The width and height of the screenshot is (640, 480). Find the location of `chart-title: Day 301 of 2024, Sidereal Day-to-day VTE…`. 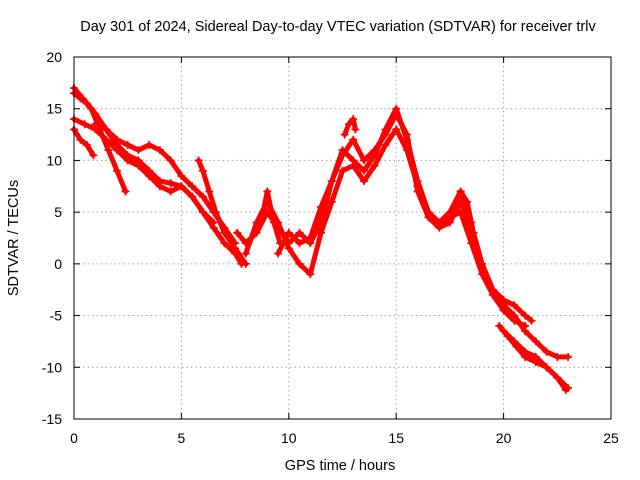

chart-title: Day 301 of 2024, Sidereal Day-to-day VTE… is located at coordinates (338, 27).